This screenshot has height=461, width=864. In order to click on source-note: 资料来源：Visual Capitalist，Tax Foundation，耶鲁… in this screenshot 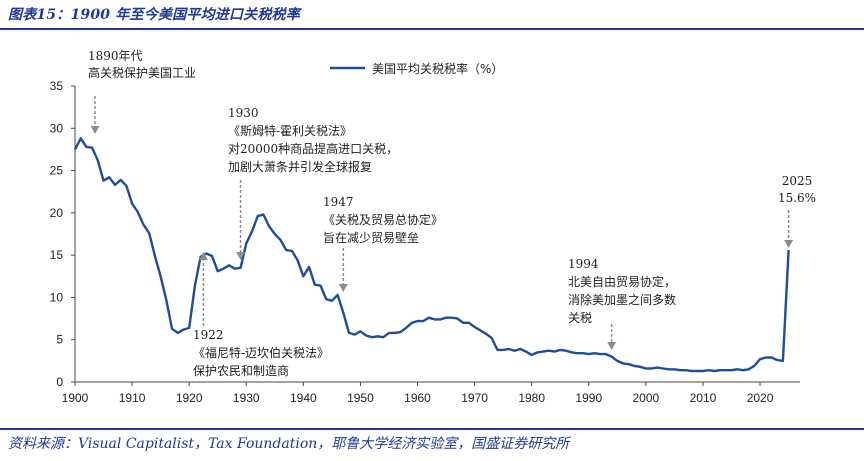, I will do `click(289, 444)`.